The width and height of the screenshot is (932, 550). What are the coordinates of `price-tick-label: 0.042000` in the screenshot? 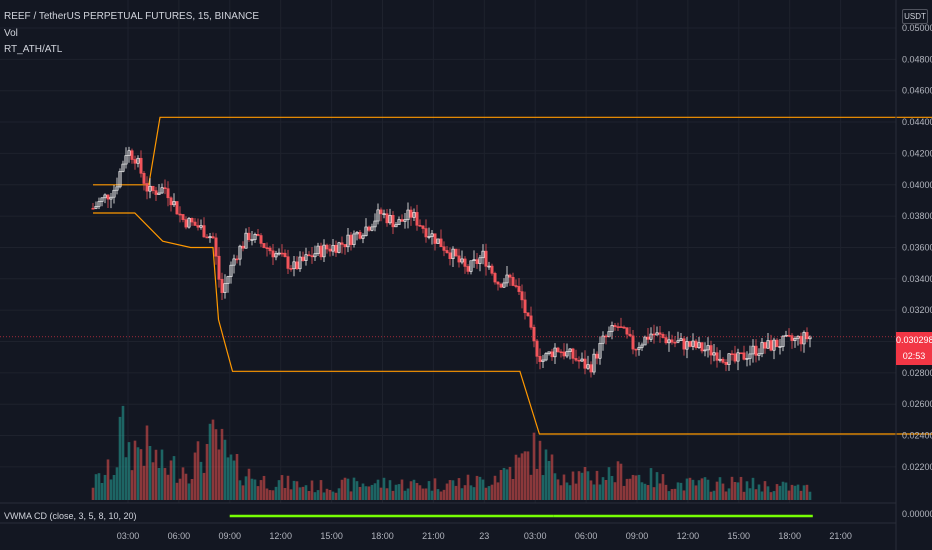 It's located at (917, 153).